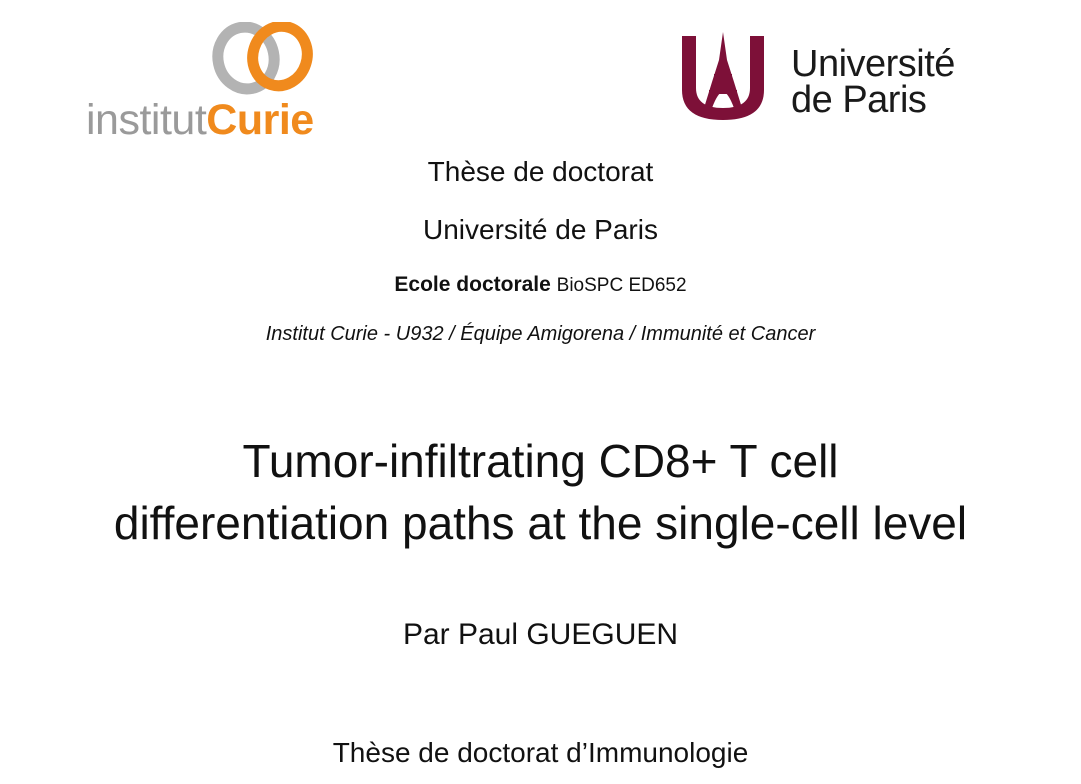  I want to click on doctoral-school-label: Ecole doctorale, so click(472, 284).